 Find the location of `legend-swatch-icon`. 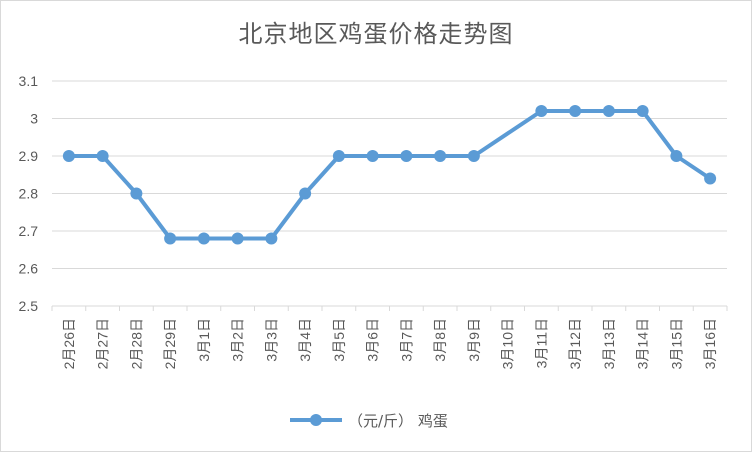

legend-swatch-icon is located at coordinates (316, 420).